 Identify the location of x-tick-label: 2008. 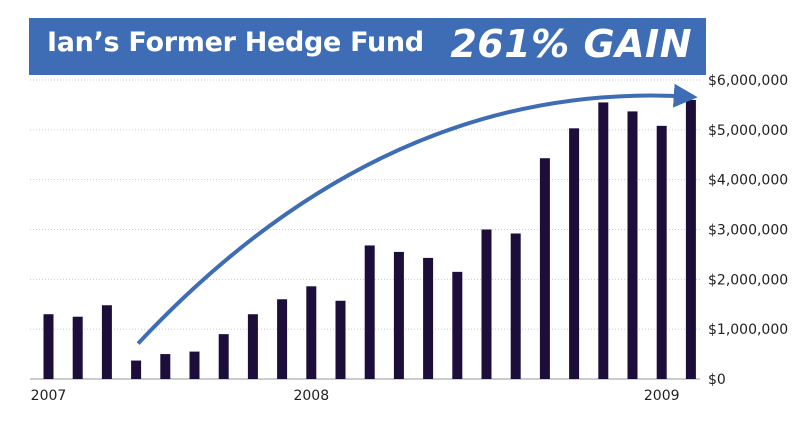
(311, 396).